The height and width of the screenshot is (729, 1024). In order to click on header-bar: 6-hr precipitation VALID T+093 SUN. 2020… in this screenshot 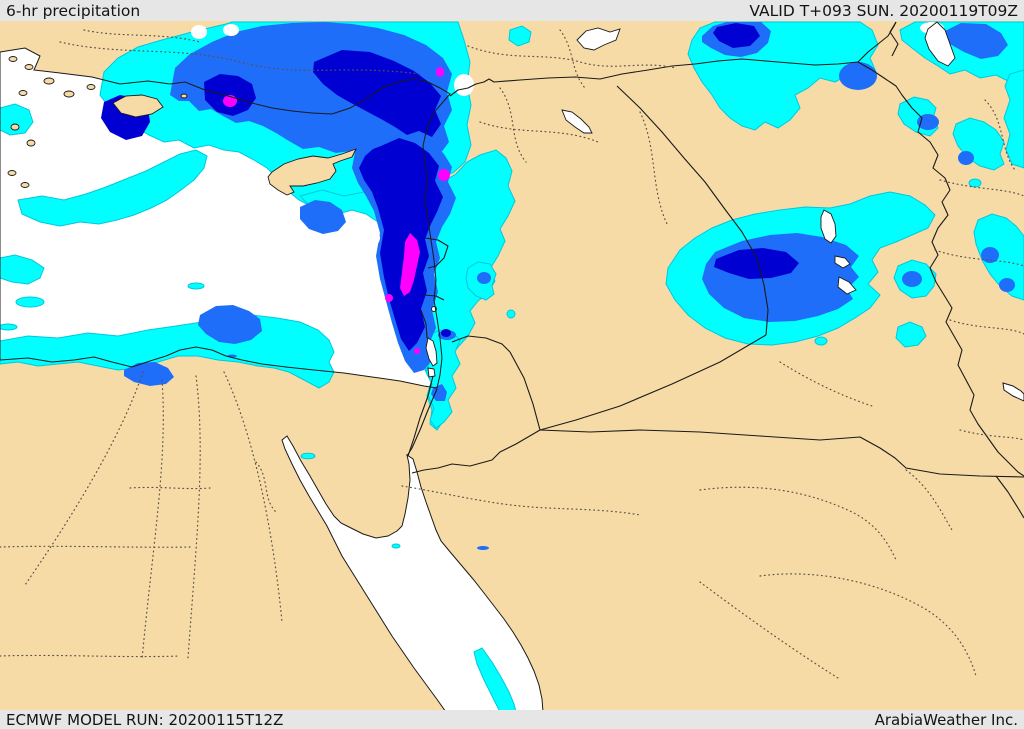, I will do `click(512, 10)`.